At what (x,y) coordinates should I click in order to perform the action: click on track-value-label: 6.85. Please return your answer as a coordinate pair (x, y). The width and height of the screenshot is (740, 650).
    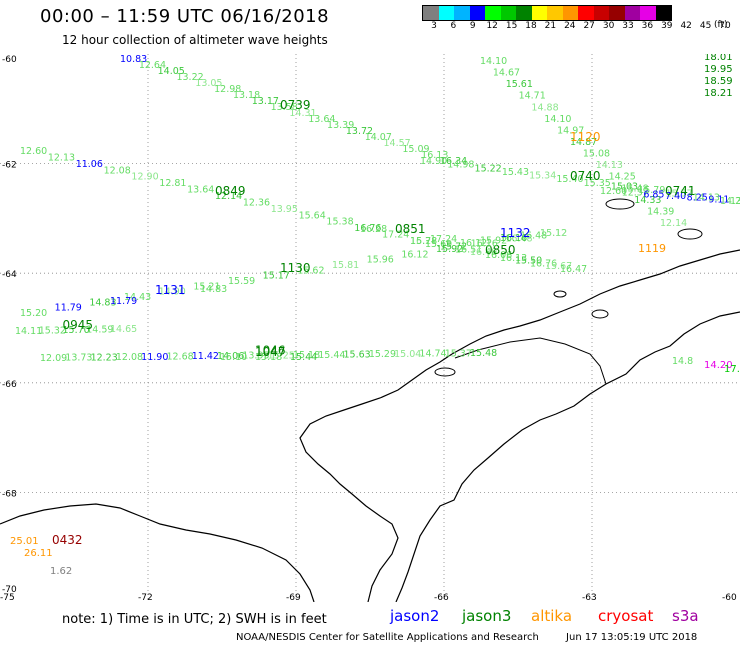
    Looking at the image, I should click on (653, 194).